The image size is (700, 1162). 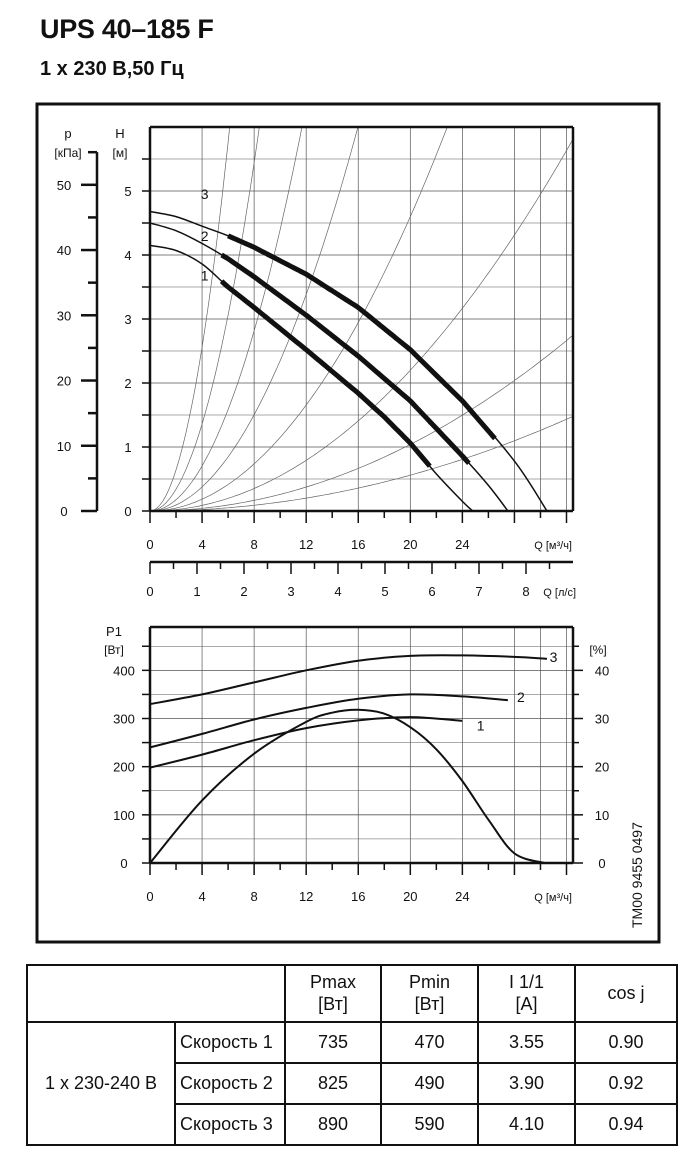 I want to click on qls-tick-label: 3, so click(x=290, y=591).